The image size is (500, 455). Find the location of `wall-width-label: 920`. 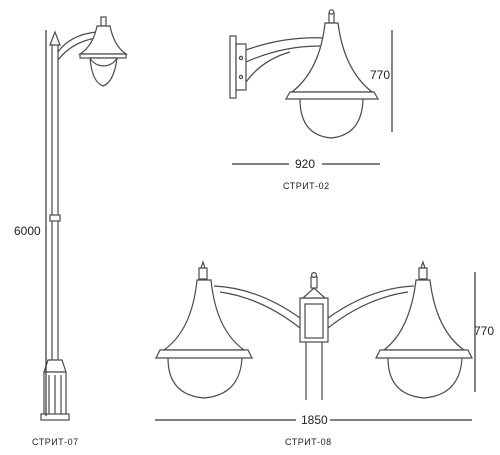

wall-width-label: 920 is located at coordinates (305, 164).